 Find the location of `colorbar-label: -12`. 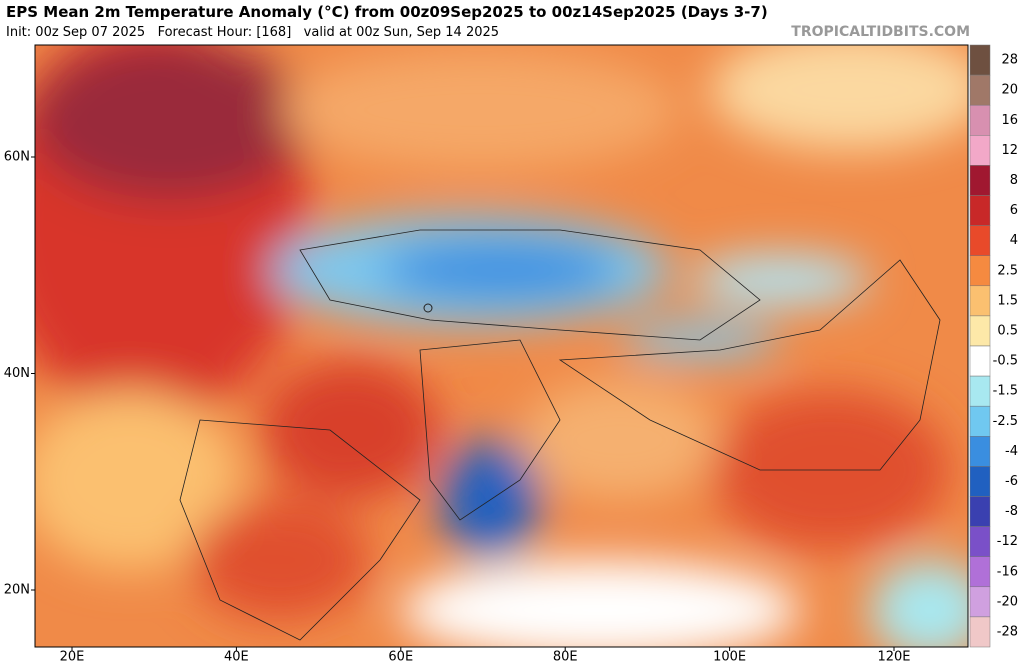

colorbar-label: -12 is located at coordinates (1007, 541).